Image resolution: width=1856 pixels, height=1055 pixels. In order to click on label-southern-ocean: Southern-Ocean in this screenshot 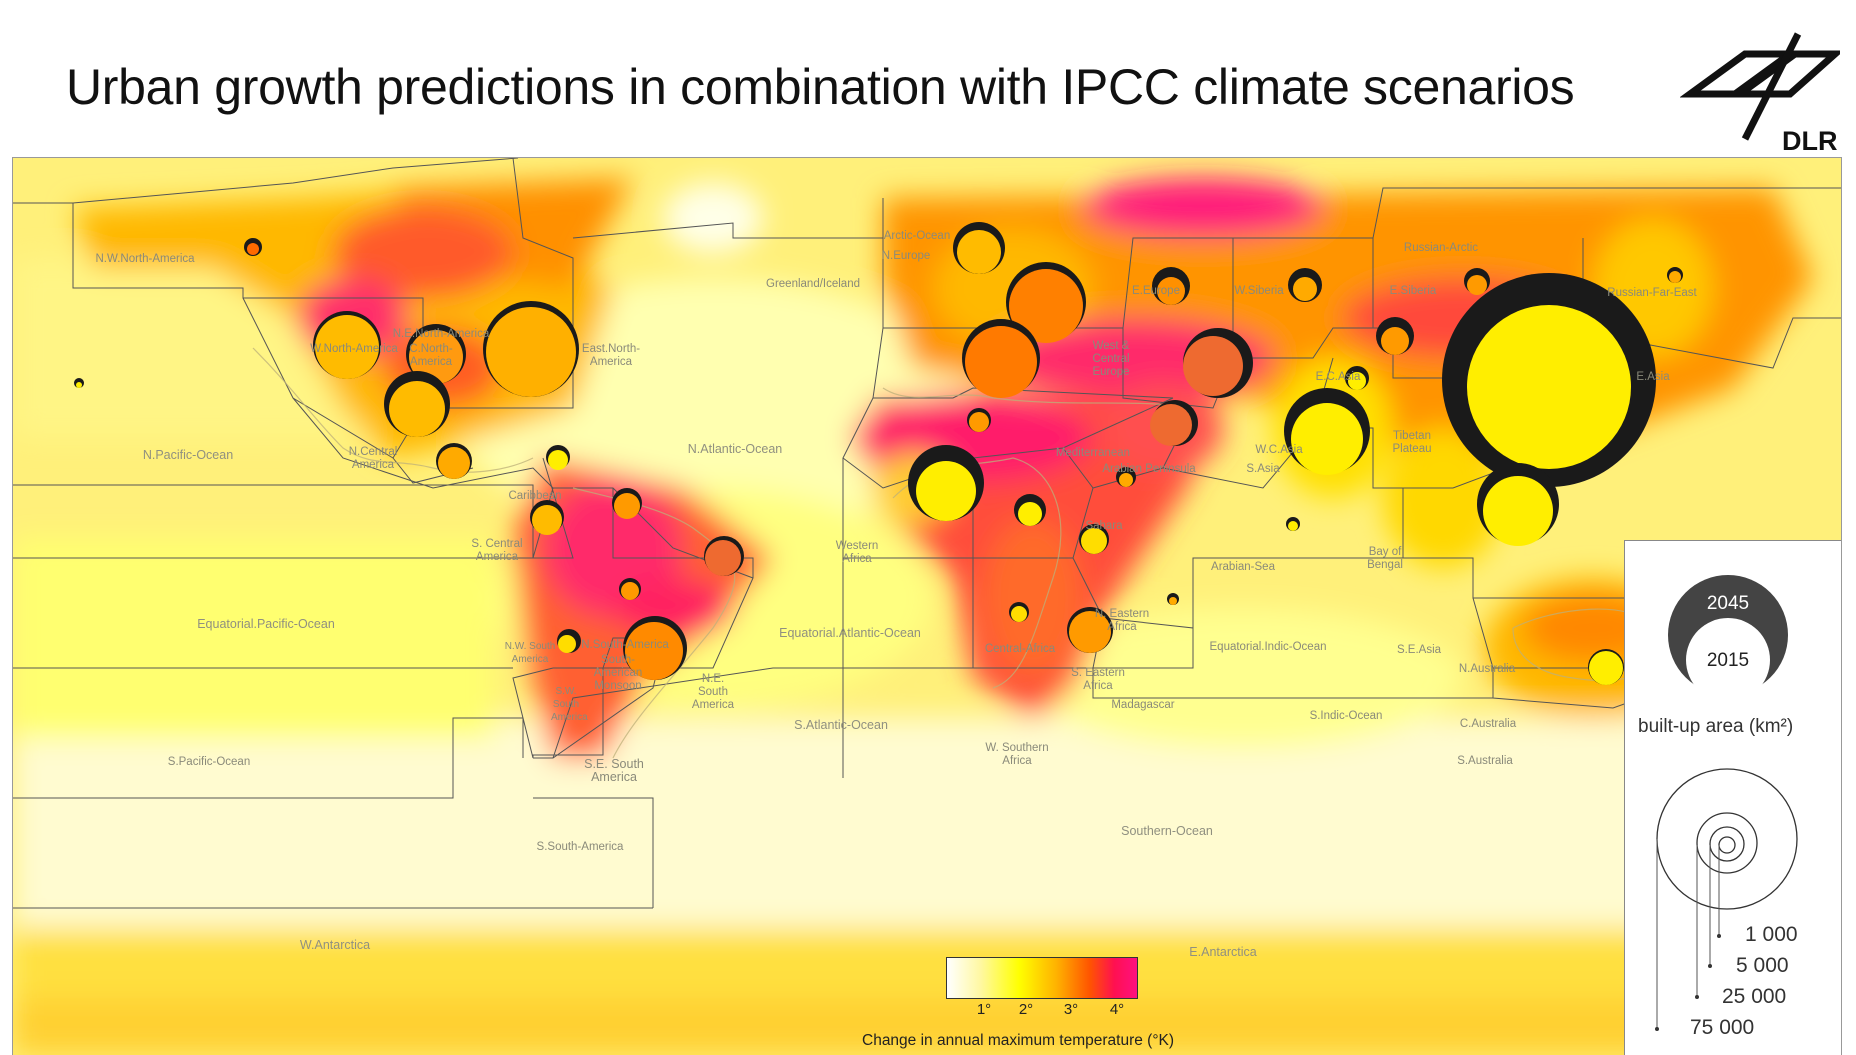, I will do `click(1167, 831)`.